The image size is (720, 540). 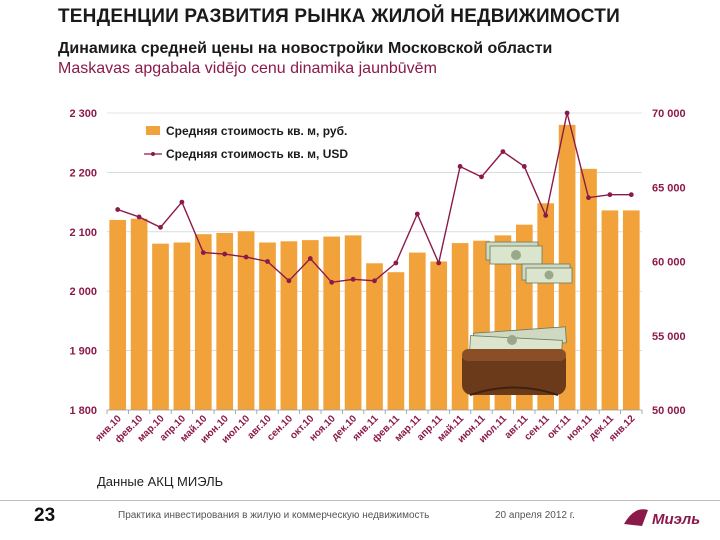 What do you see at coordinates (83, 352) in the screenshot?
I see `y-left-tick-label: 1 900` at bounding box center [83, 352].